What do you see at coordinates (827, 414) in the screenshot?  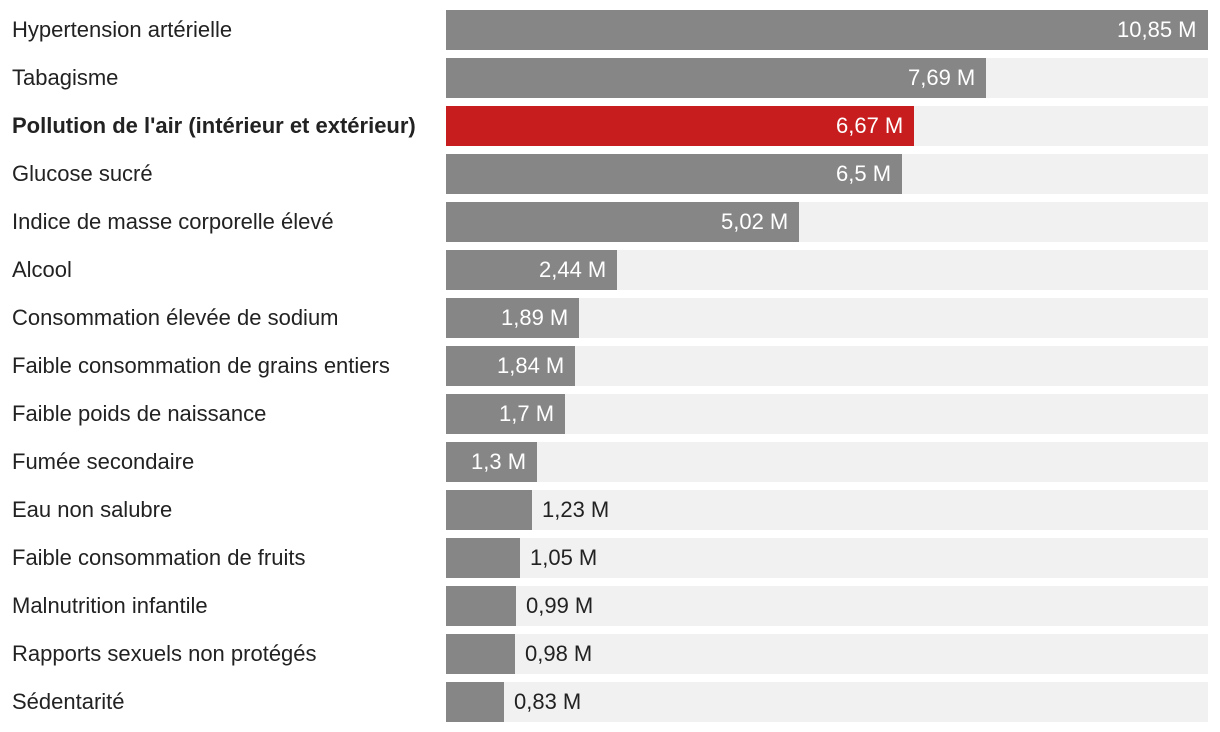 I see `bar-track: 1,7 M` at bounding box center [827, 414].